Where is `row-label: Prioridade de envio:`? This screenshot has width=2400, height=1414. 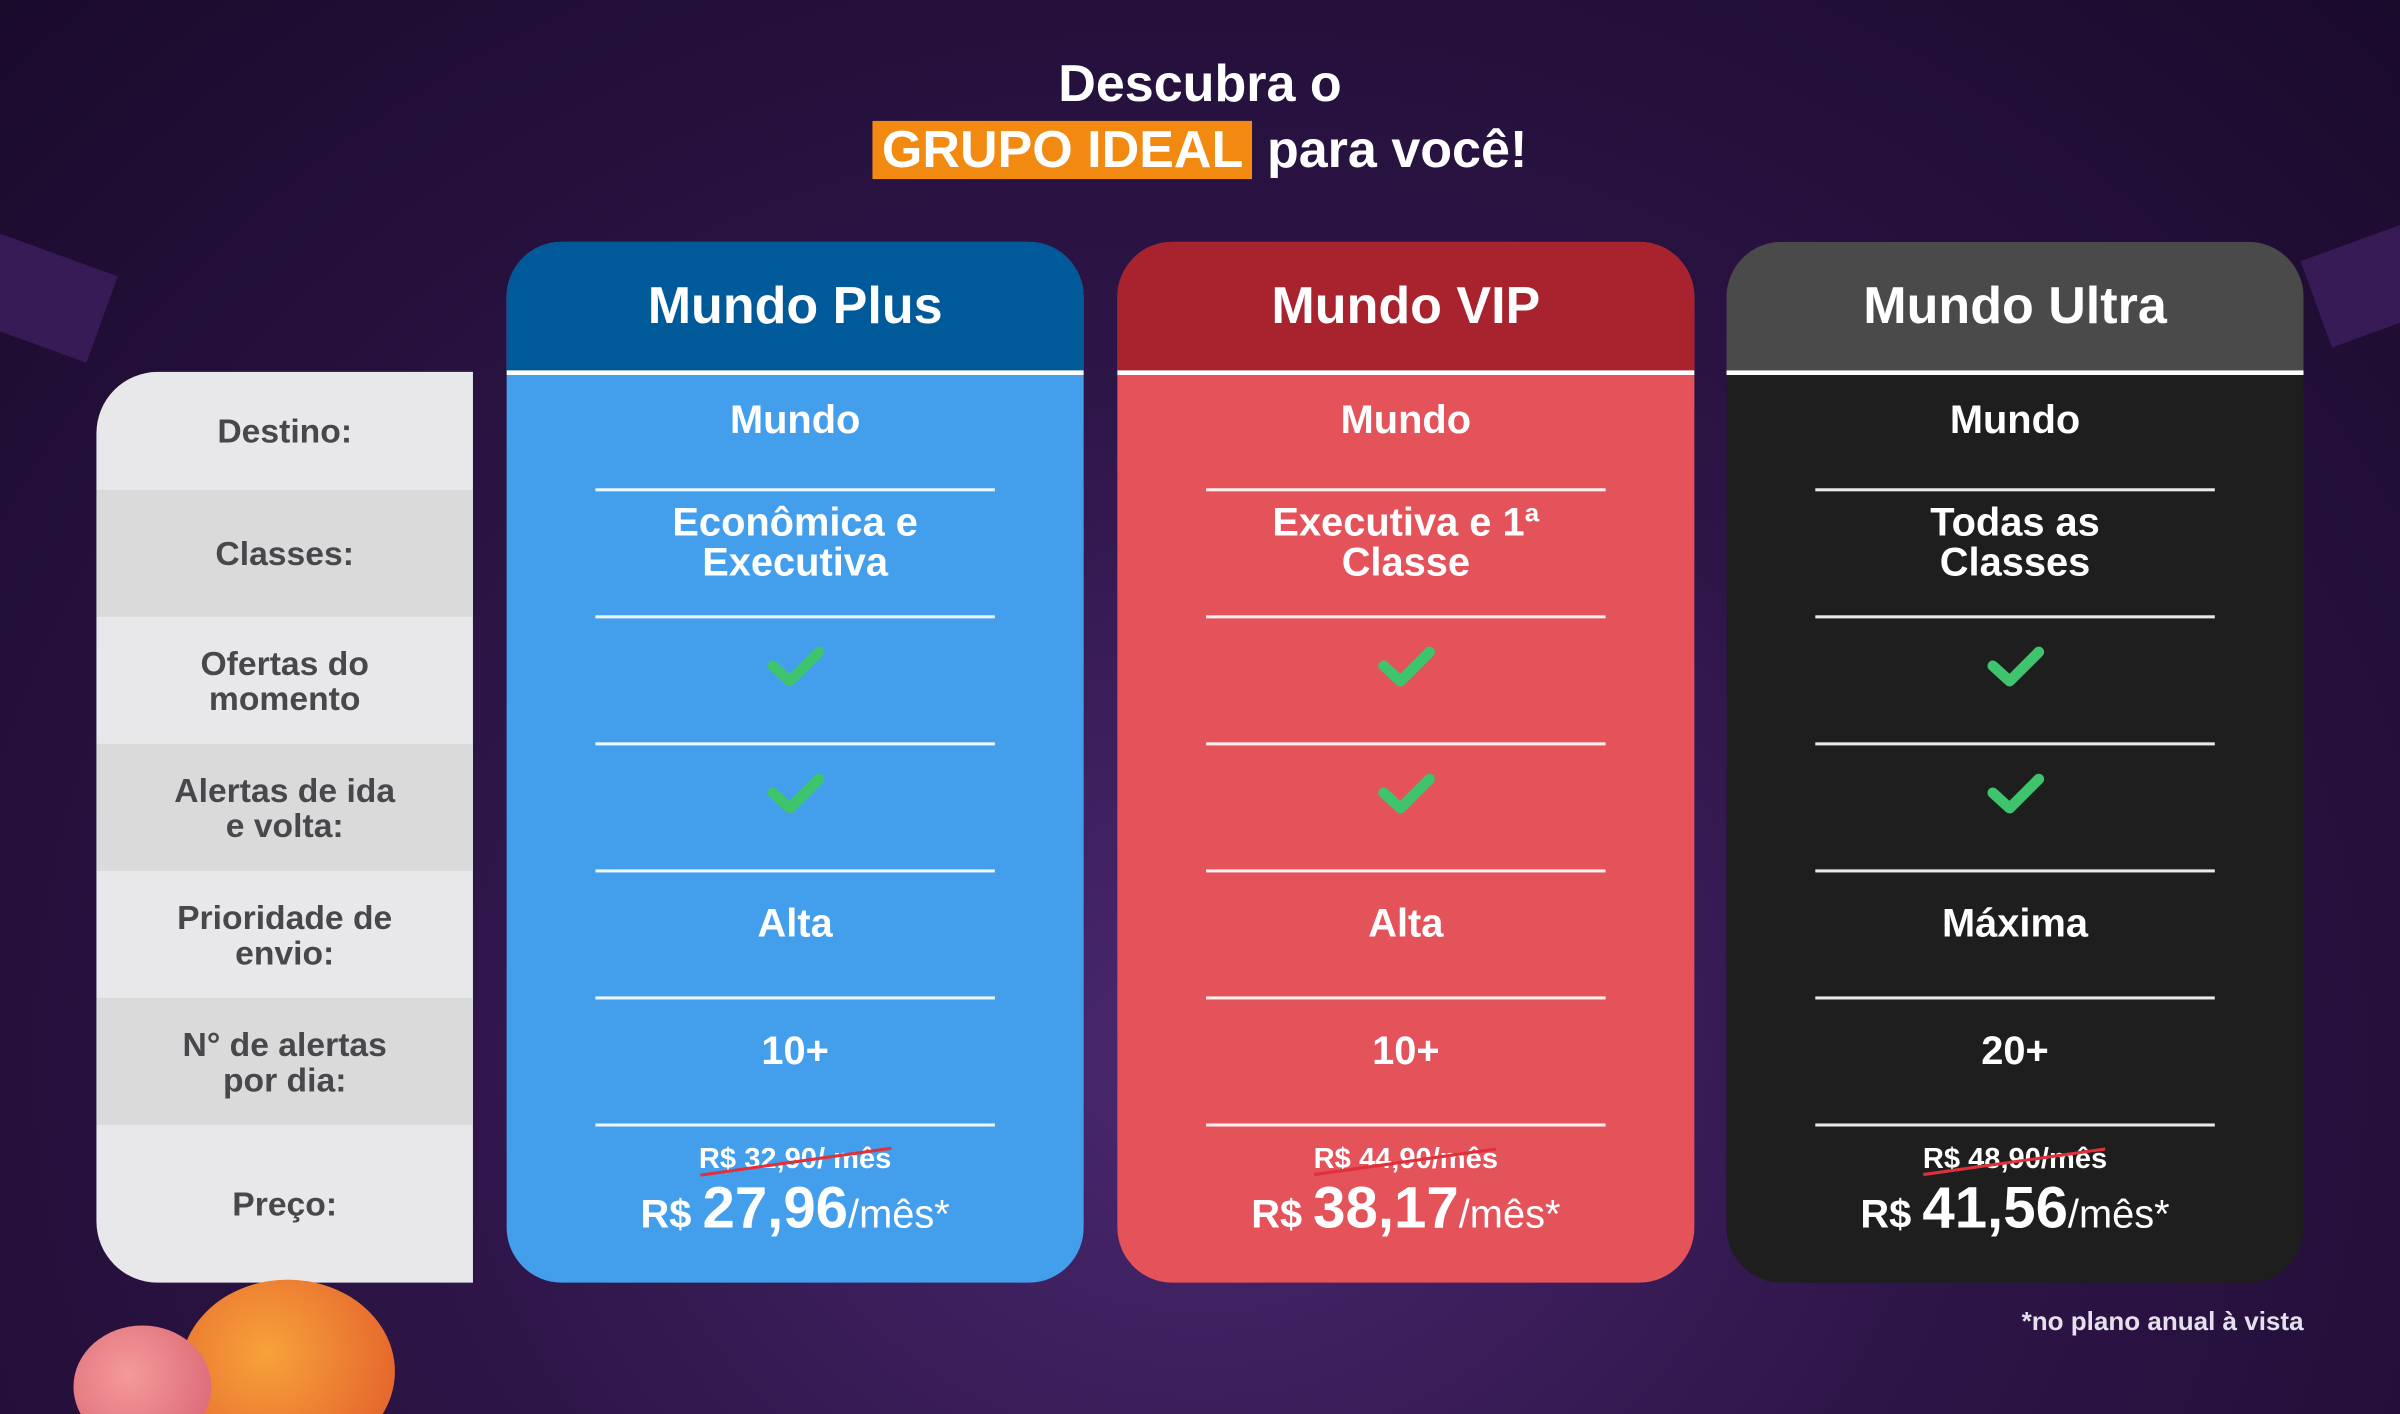
row-label: Prioridade de envio: is located at coordinates (284, 934).